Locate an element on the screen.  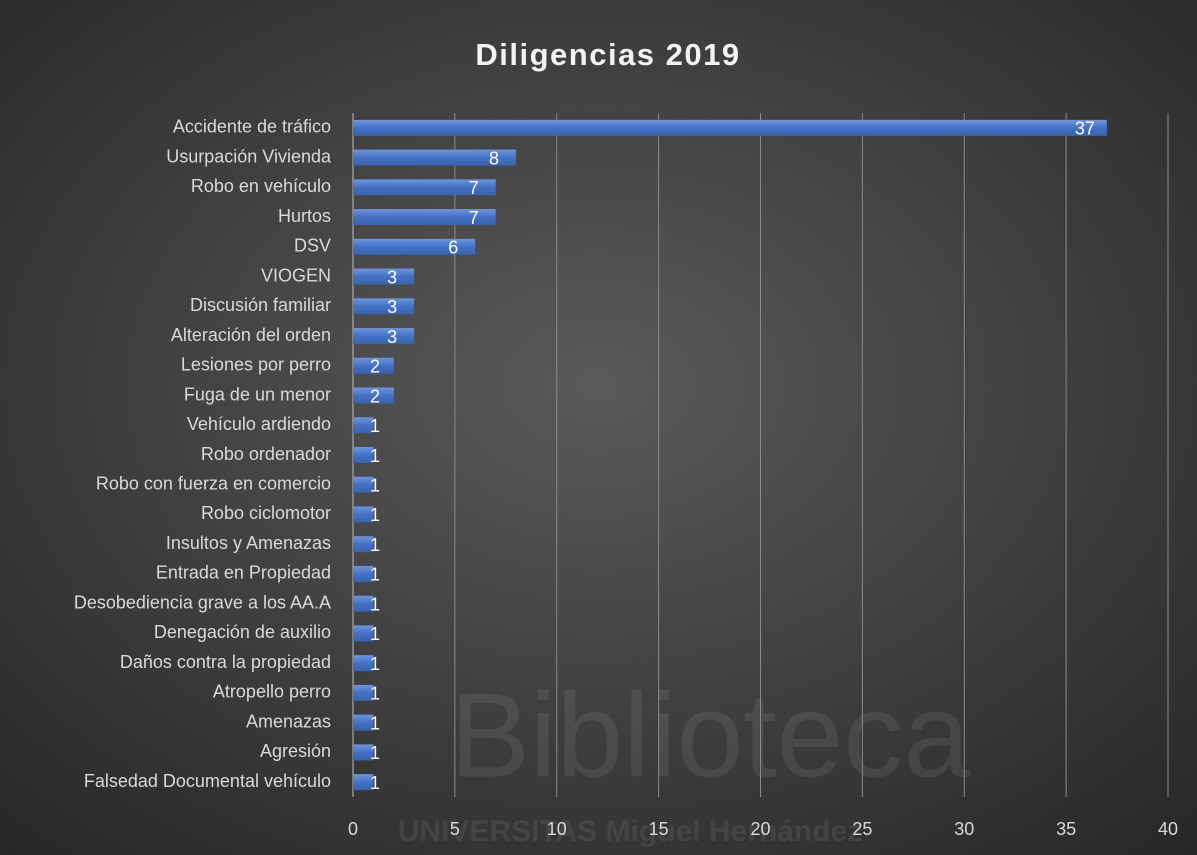
x-tick-label: 10 is located at coordinates (557, 829).